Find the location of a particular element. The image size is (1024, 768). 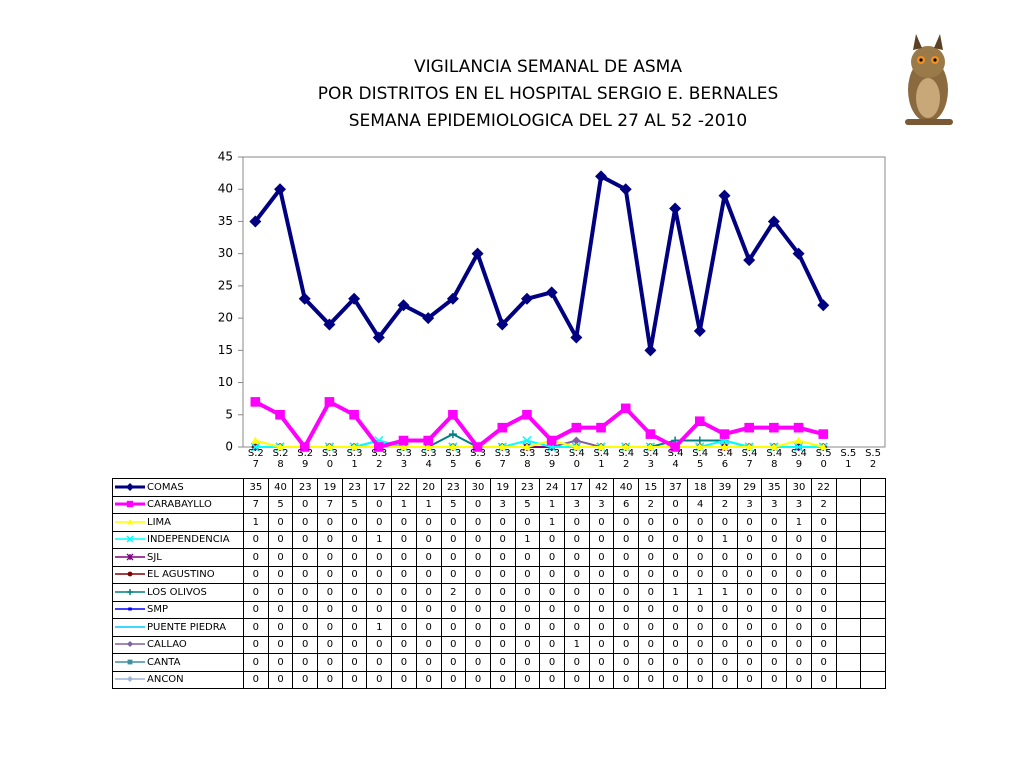

x-tick-label: S.32 is located at coordinates (379, 459).